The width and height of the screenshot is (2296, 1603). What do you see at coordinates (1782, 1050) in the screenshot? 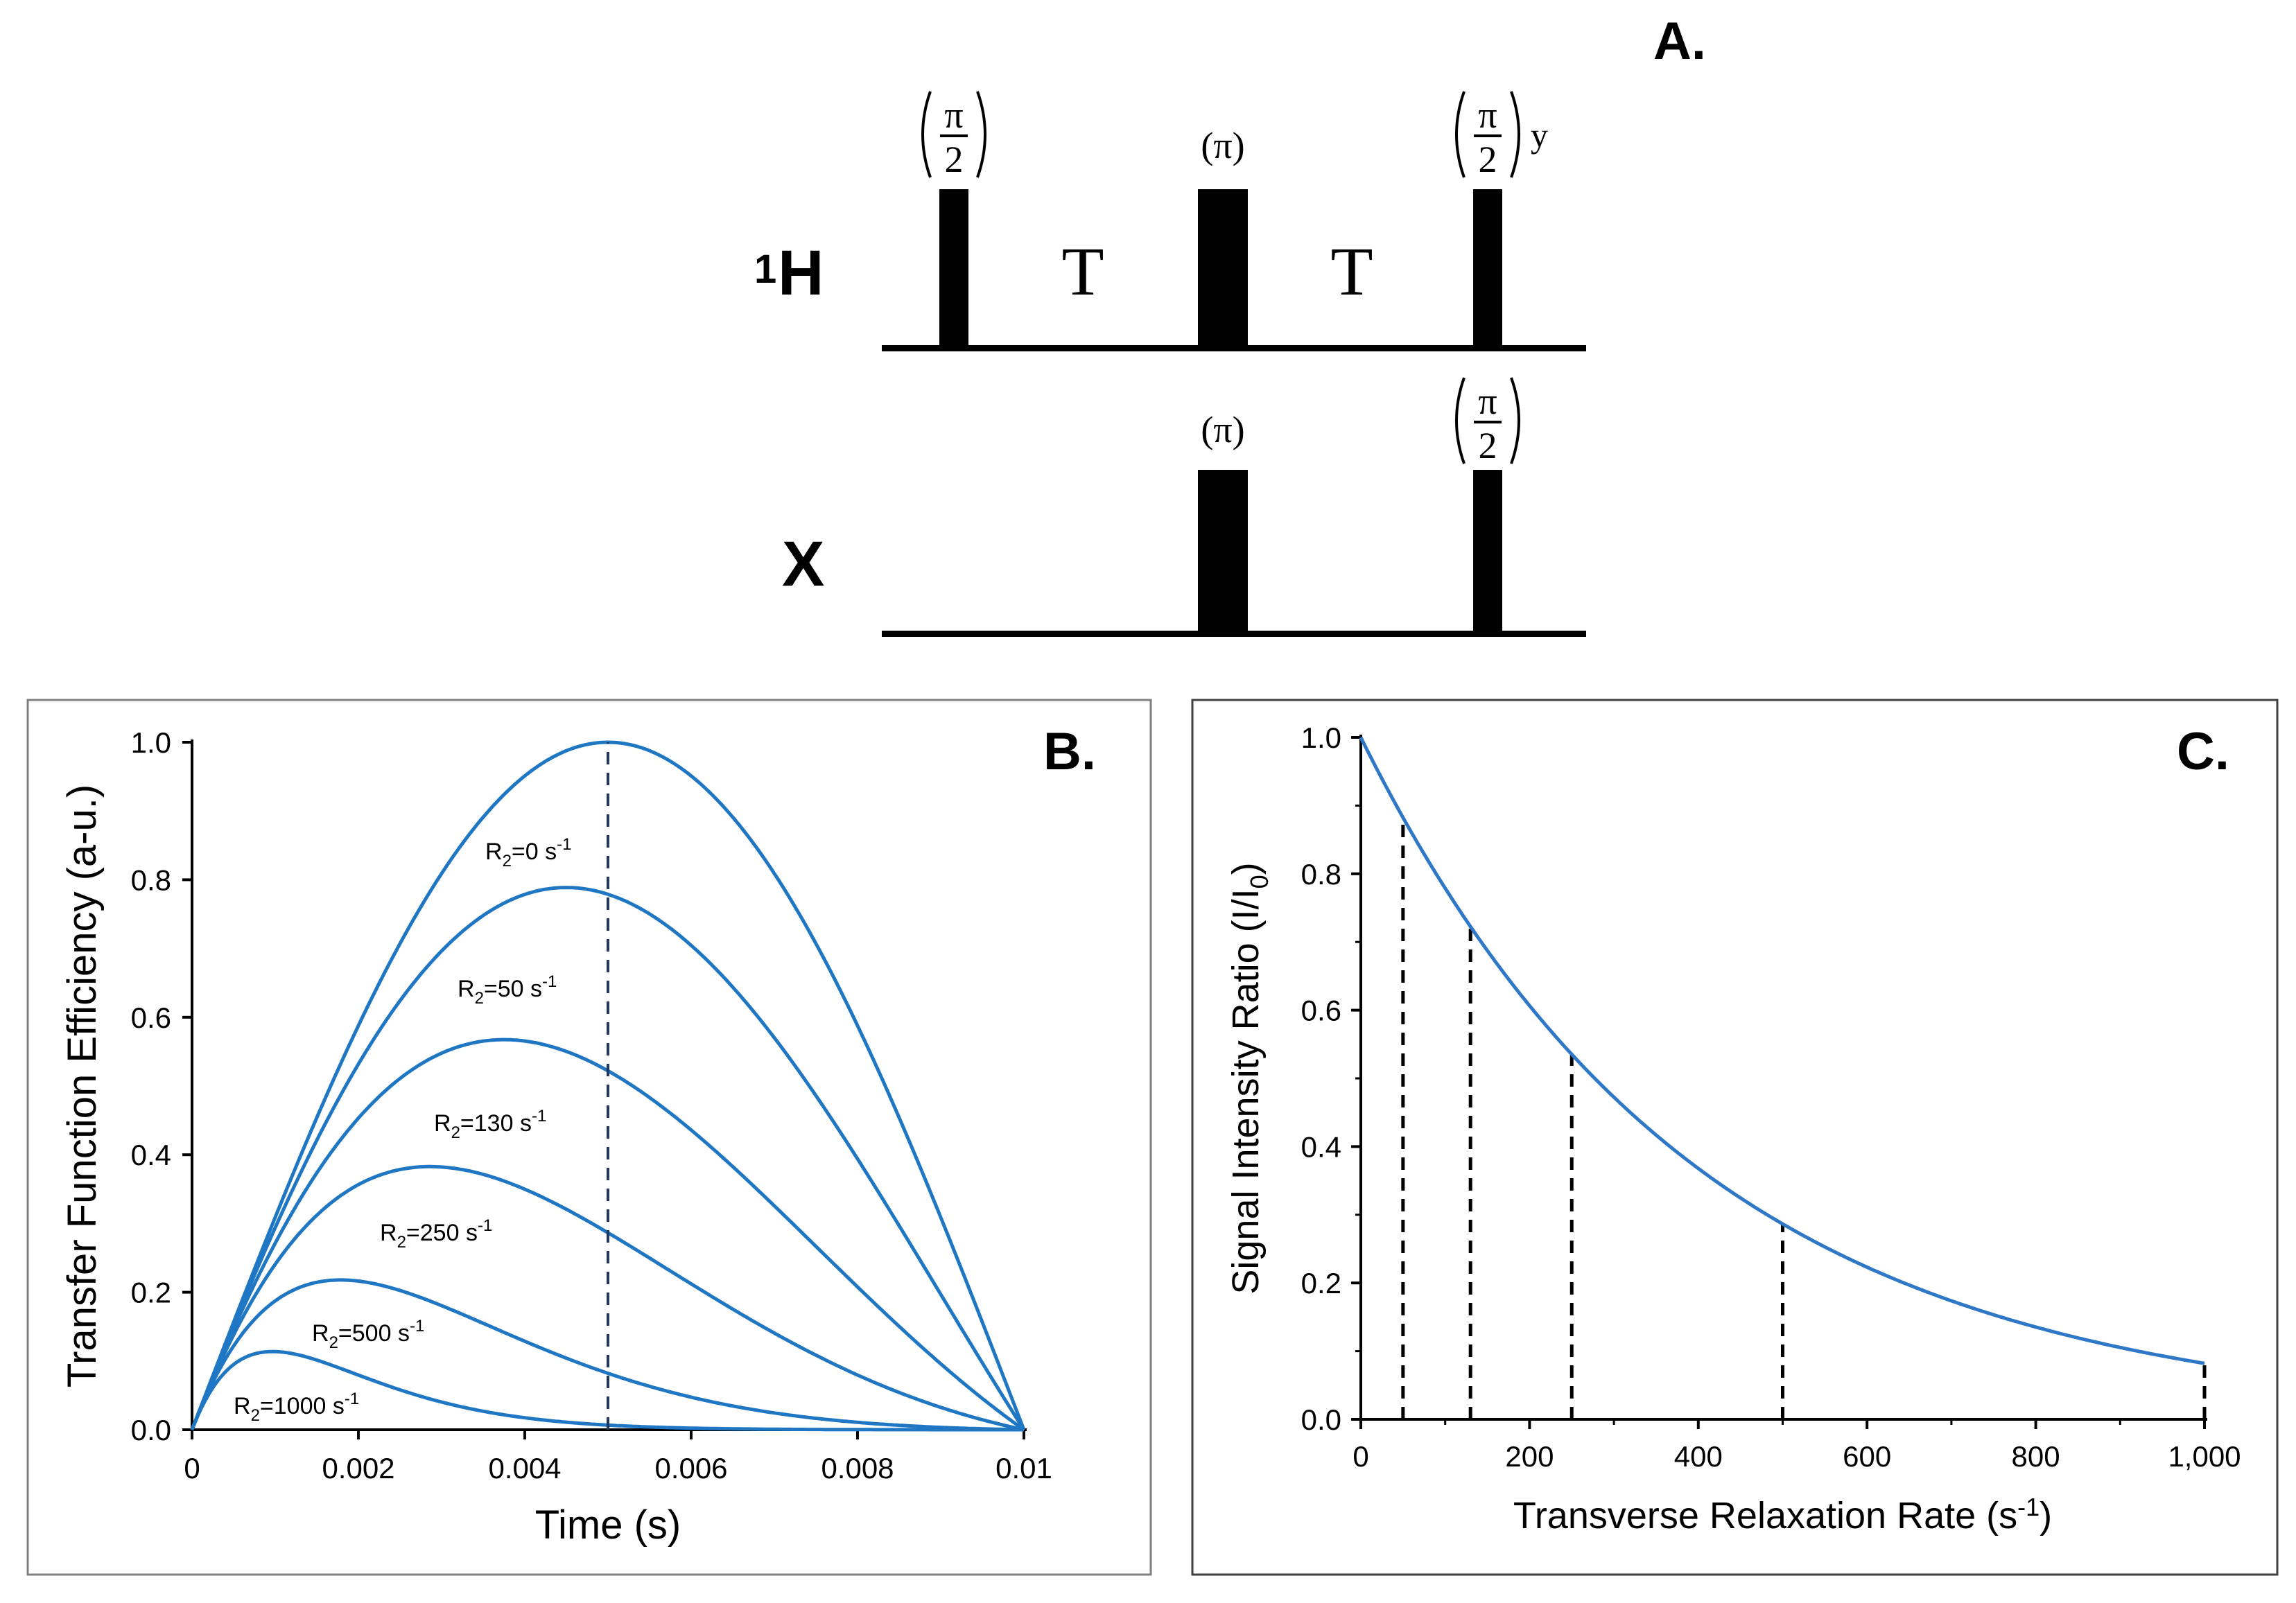
I see `decay-curve` at bounding box center [1782, 1050].